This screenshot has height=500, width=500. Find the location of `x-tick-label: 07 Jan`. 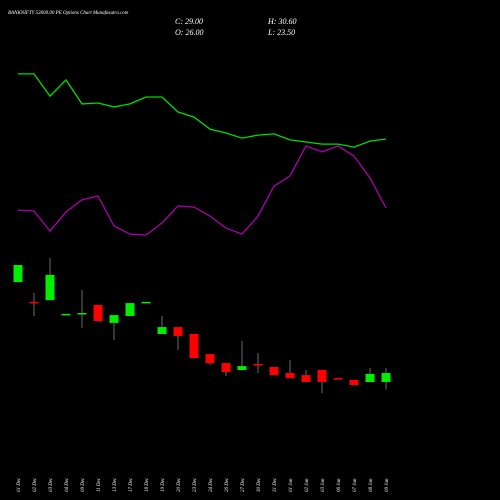

x-tick-label: 07 Jan is located at coordinates (355, 485).